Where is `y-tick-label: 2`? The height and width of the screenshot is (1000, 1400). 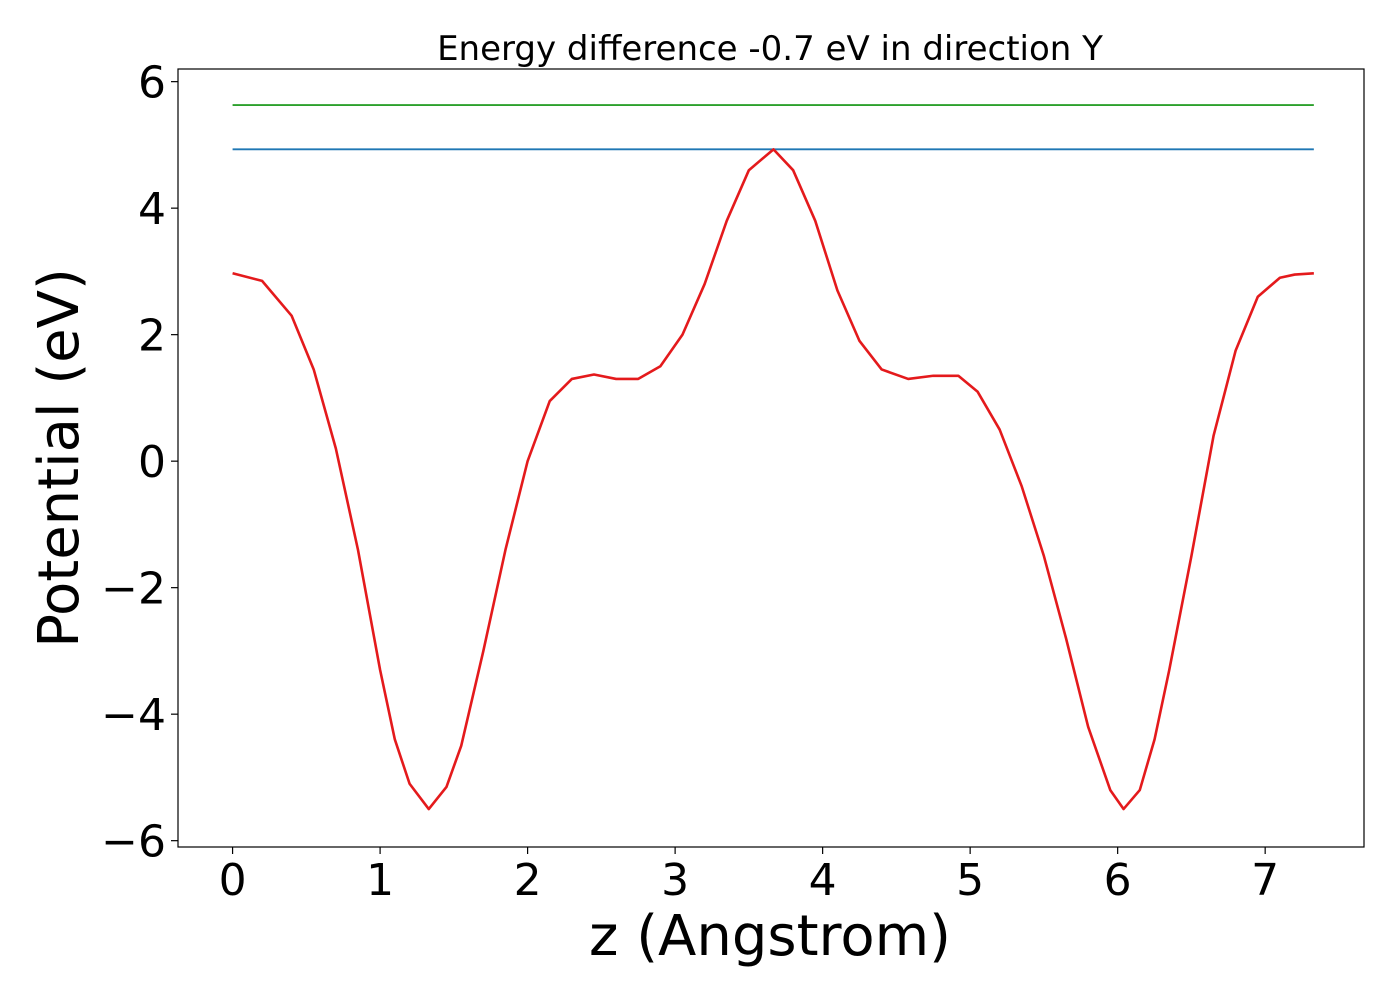 y-tick-label: 2 is located at coordinates (152, 336).